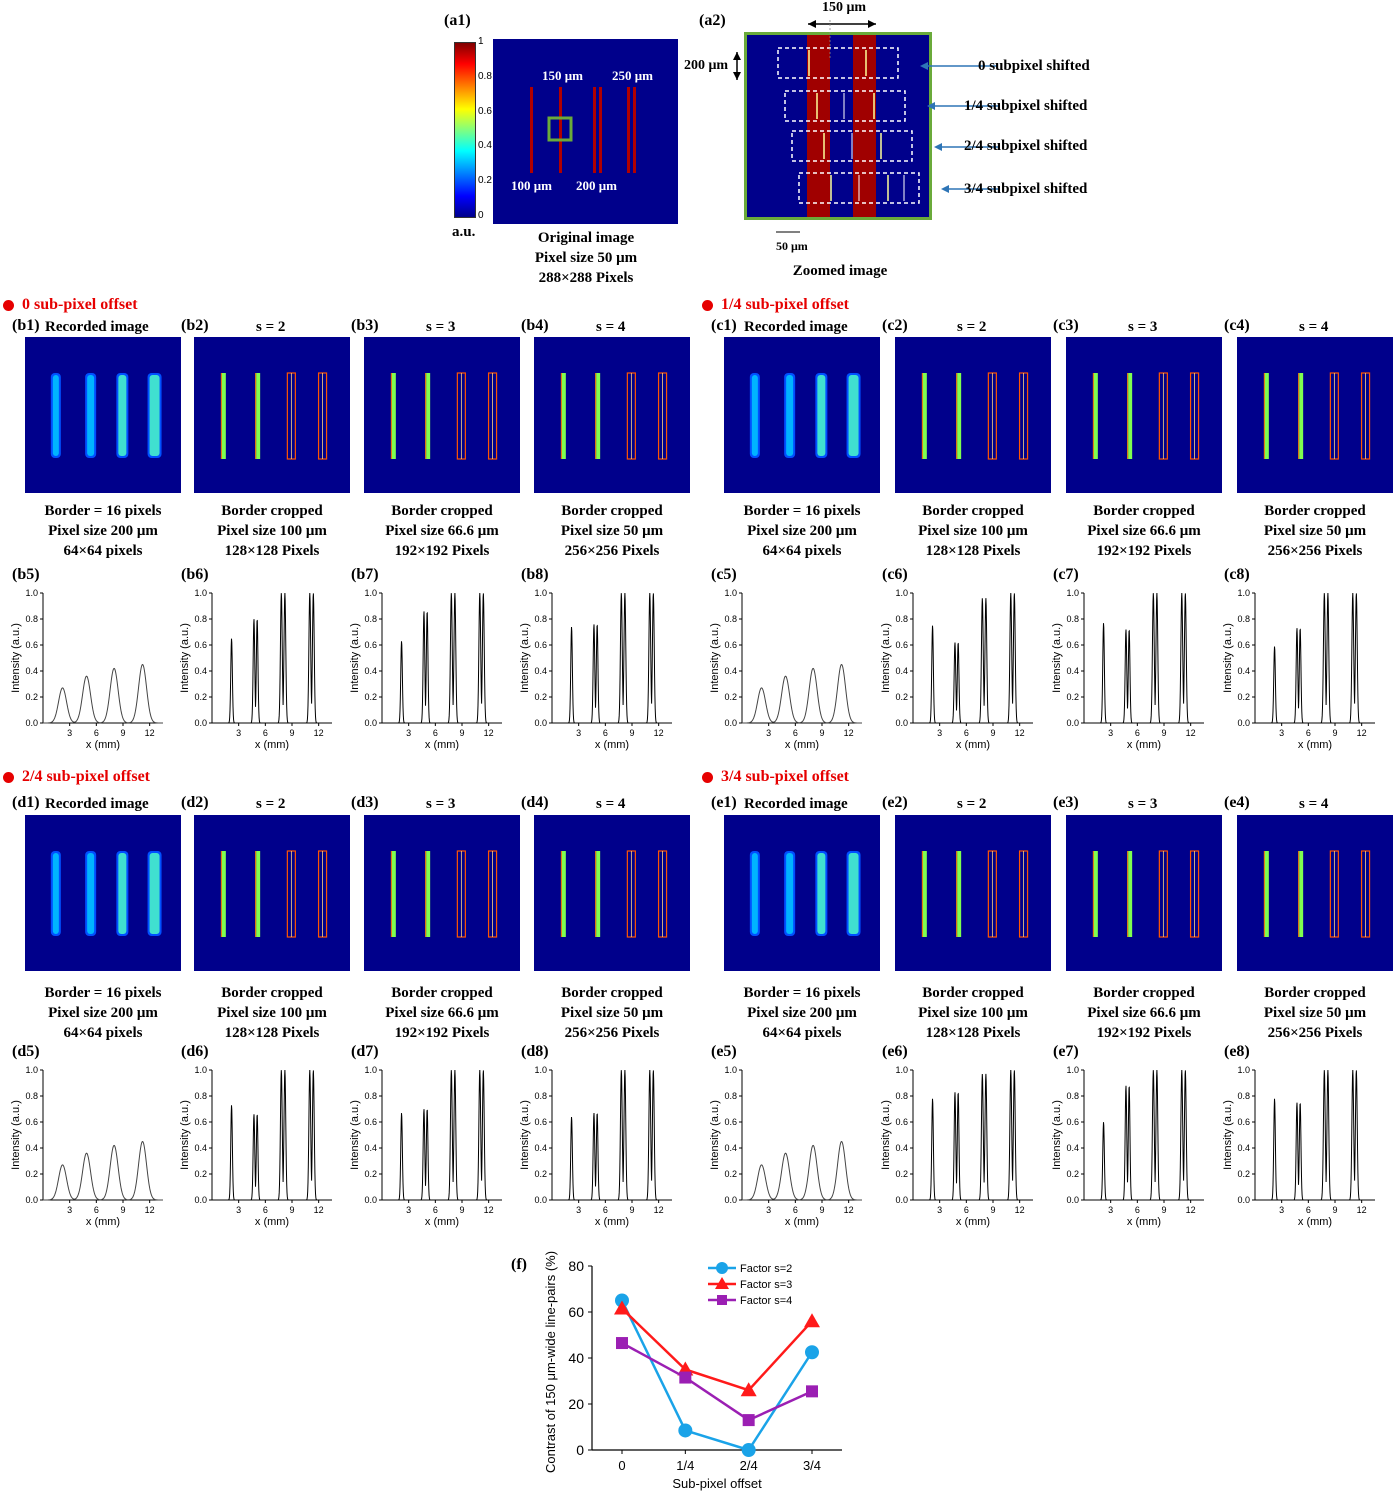 Image resolution: width=1400 pixels, height=1497 pixels. What do you see at coordinates (775, 305) in the screenshot?
I see `section-heading: 1/4 sub-pixel offset` at bounding box center [775, 305].